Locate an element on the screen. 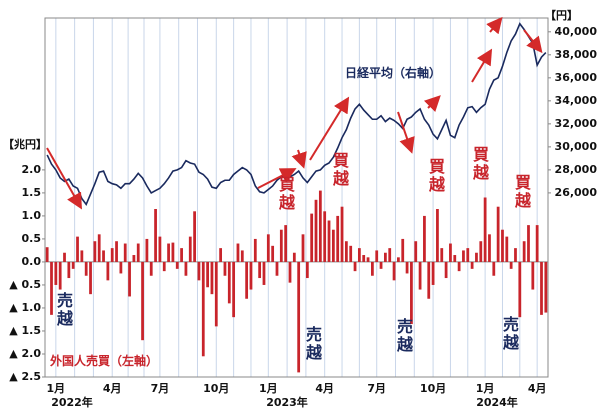  x-tick-label: 1月 is located at coordinates (56, 388).